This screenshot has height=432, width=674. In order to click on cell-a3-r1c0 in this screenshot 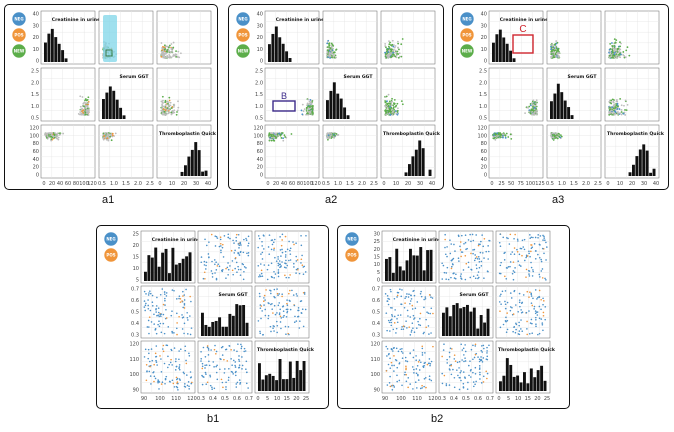, I will do `click(516, 94)`.